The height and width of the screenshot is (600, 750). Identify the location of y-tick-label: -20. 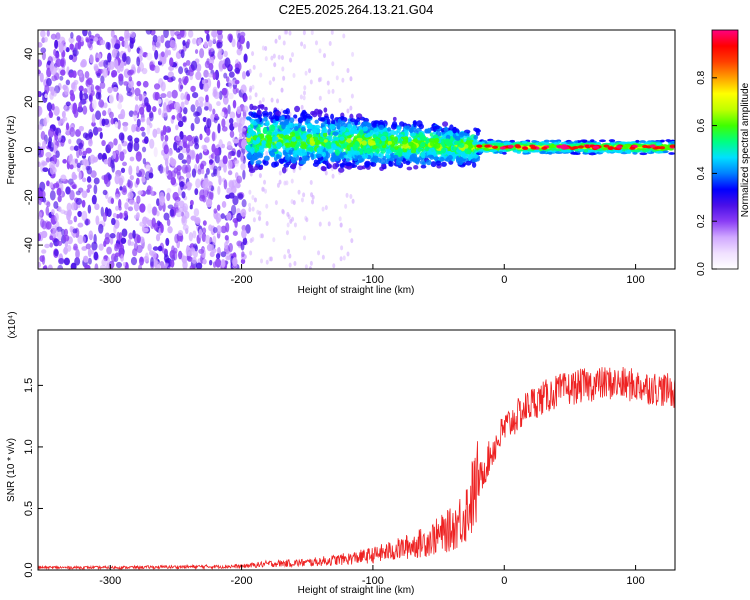
(29, 197).